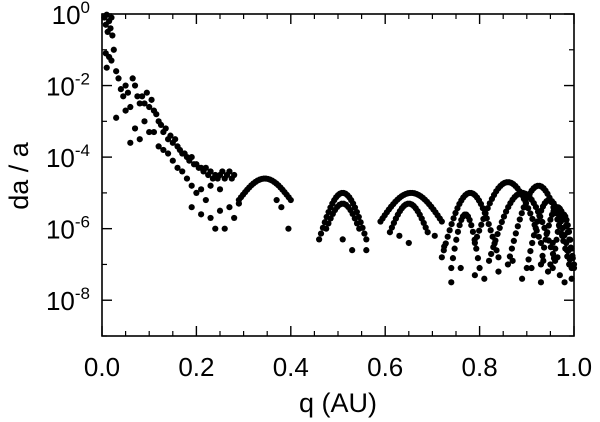 This screenshot has height=422, width=600. I want to click on y-tick-label: 10⁻⁶, so click(68, 229).